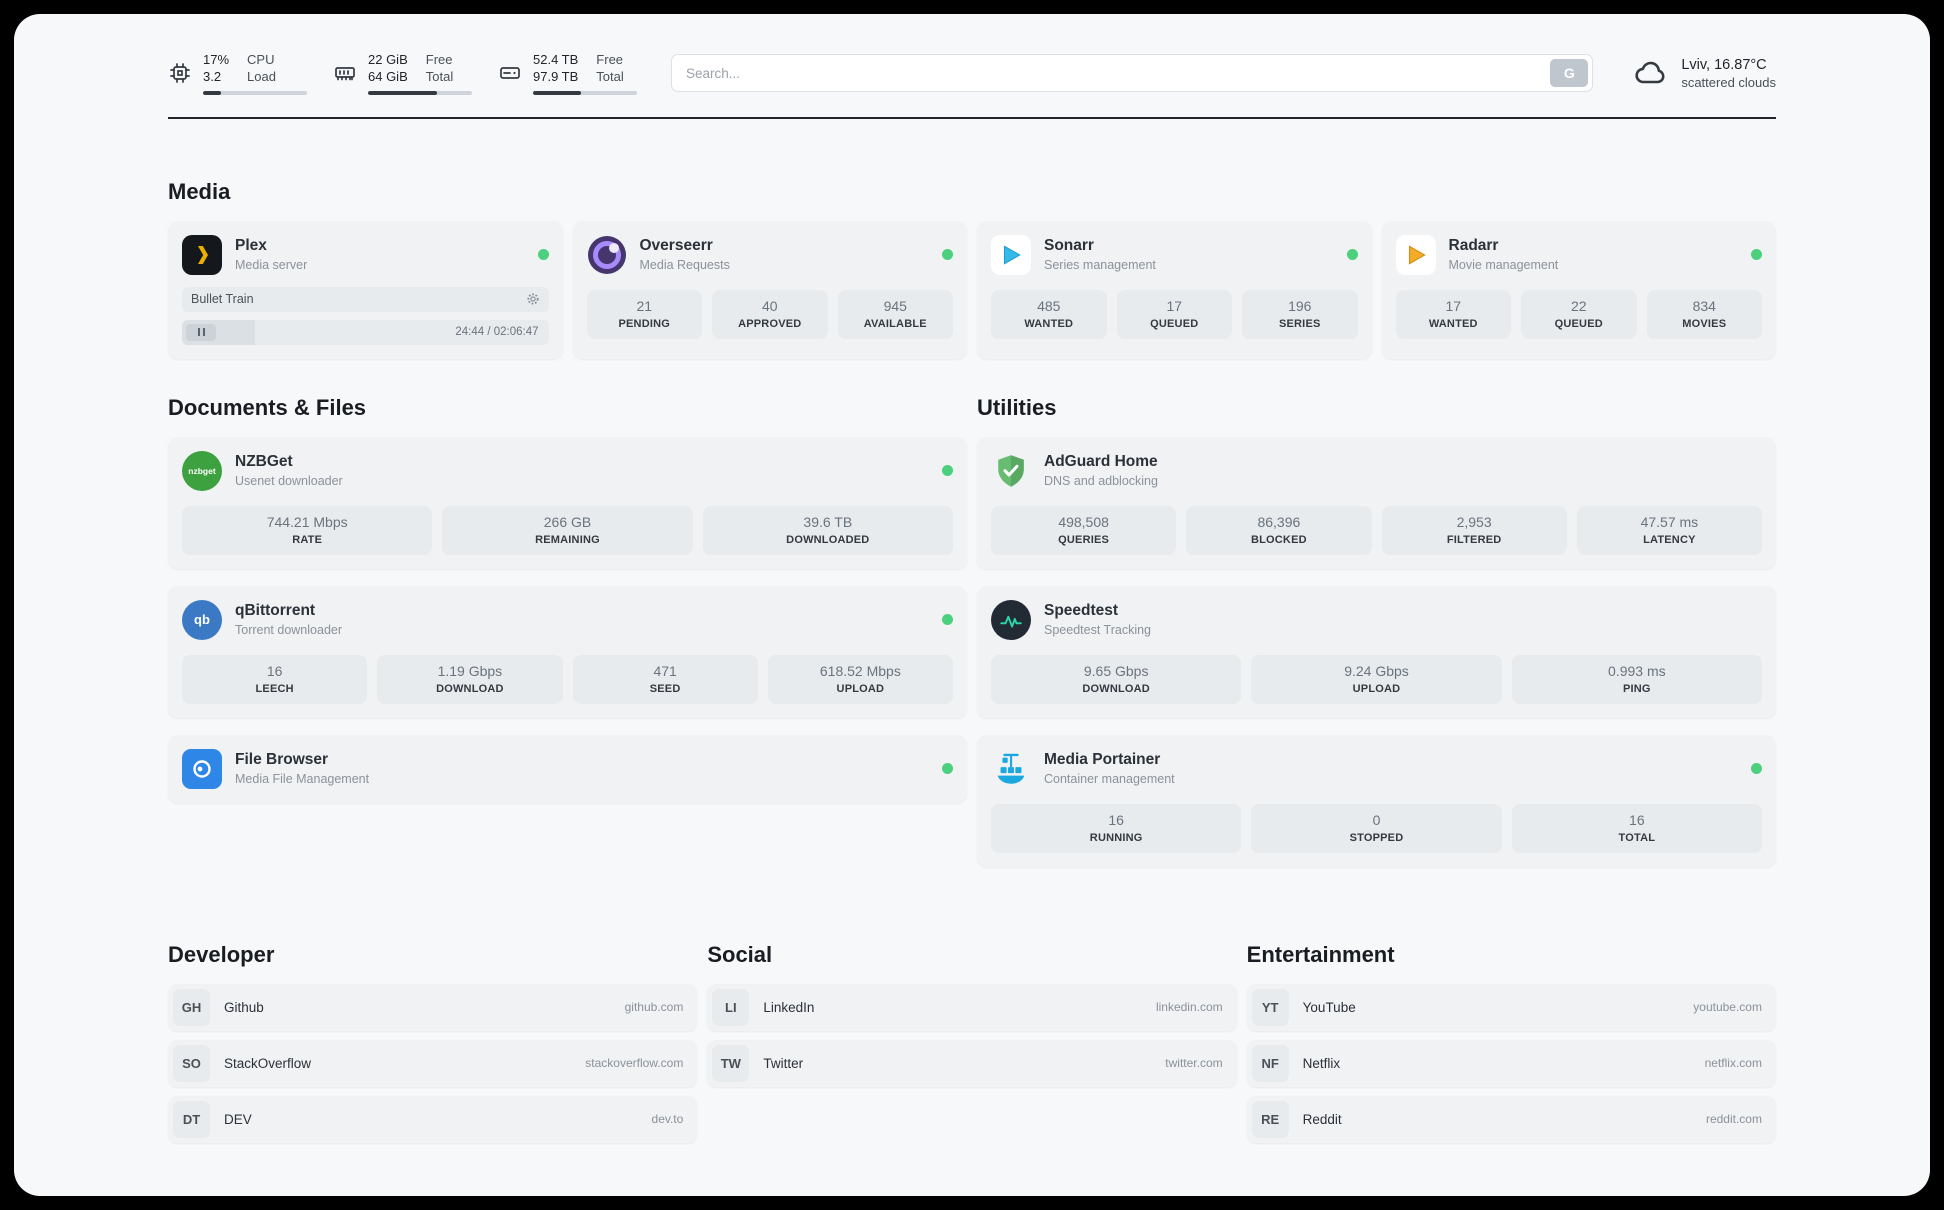  I want to click on search-engine-button: G, so click(1569, 73).